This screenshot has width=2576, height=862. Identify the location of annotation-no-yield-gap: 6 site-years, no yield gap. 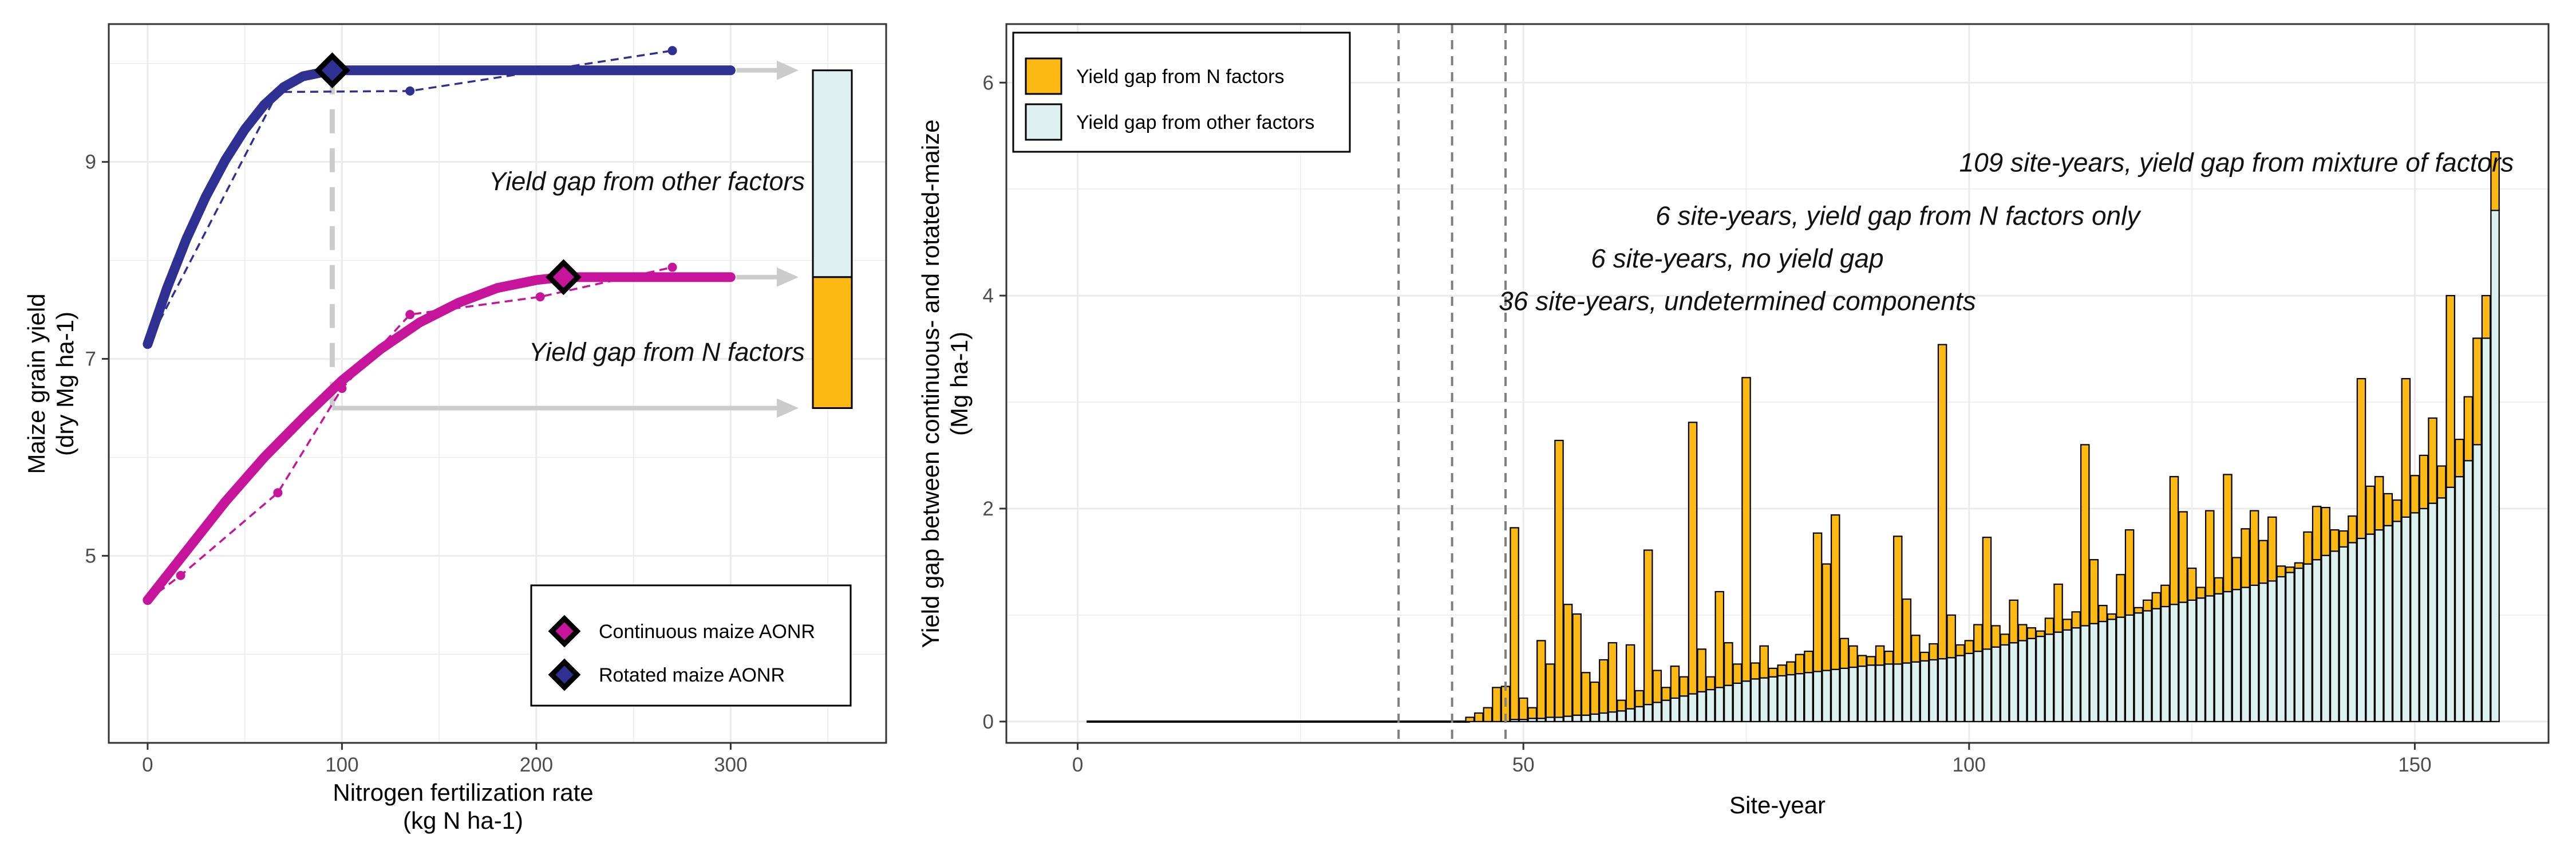
(1737, 258).